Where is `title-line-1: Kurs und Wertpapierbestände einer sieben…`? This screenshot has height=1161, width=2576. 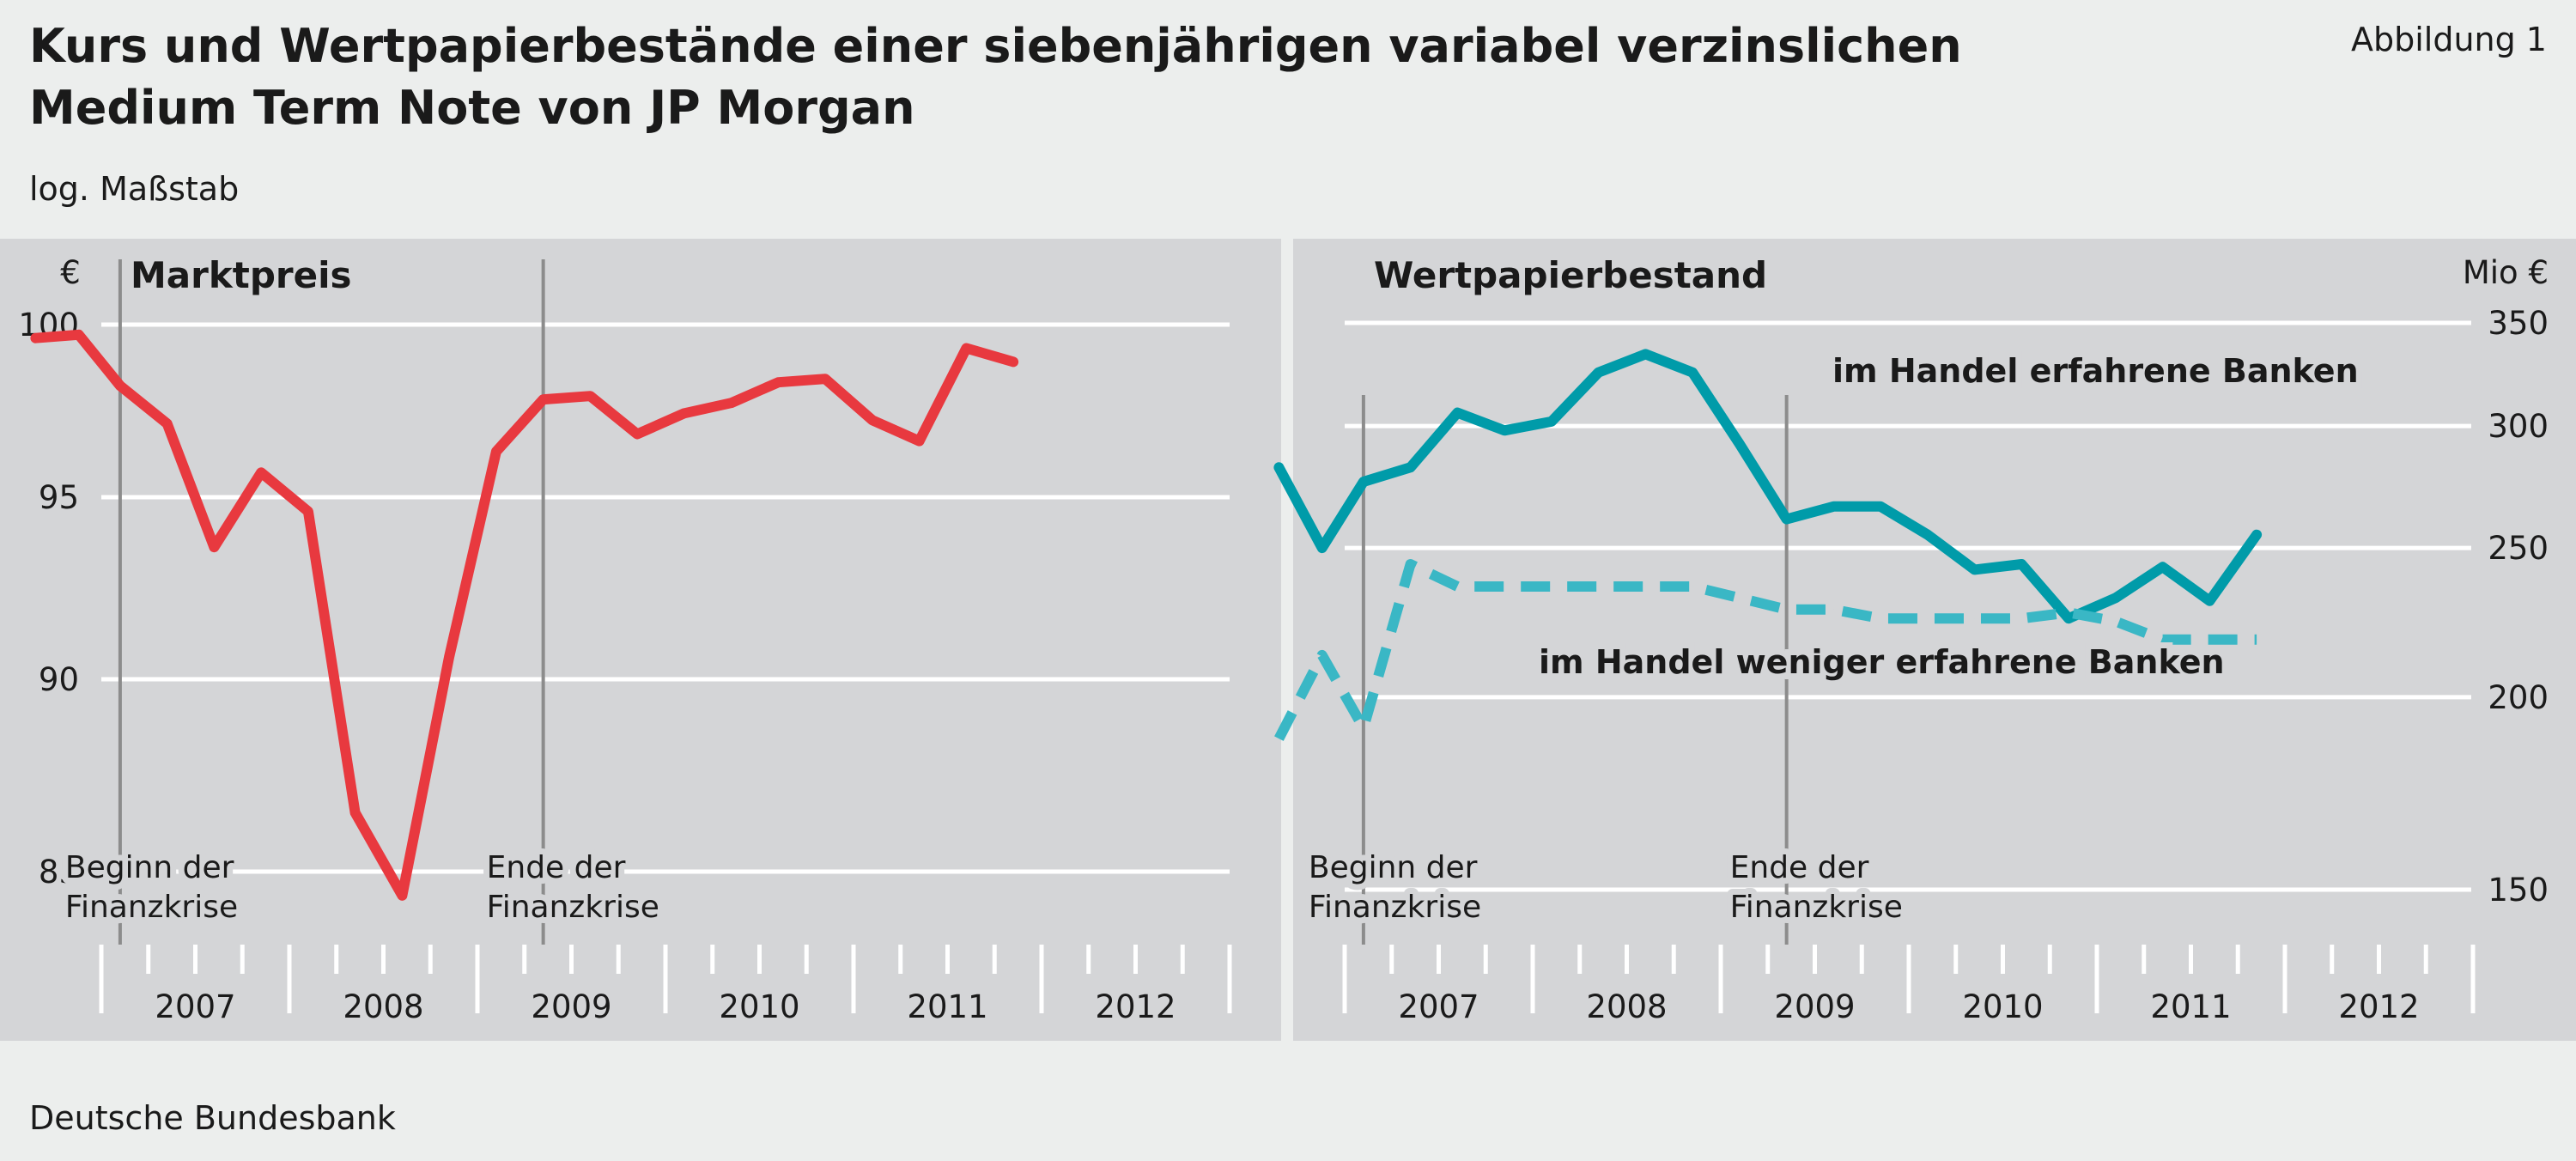
title-line-1: Kurs und Wertpapierbestände einer sieben… is located at coordinates (995, 46).